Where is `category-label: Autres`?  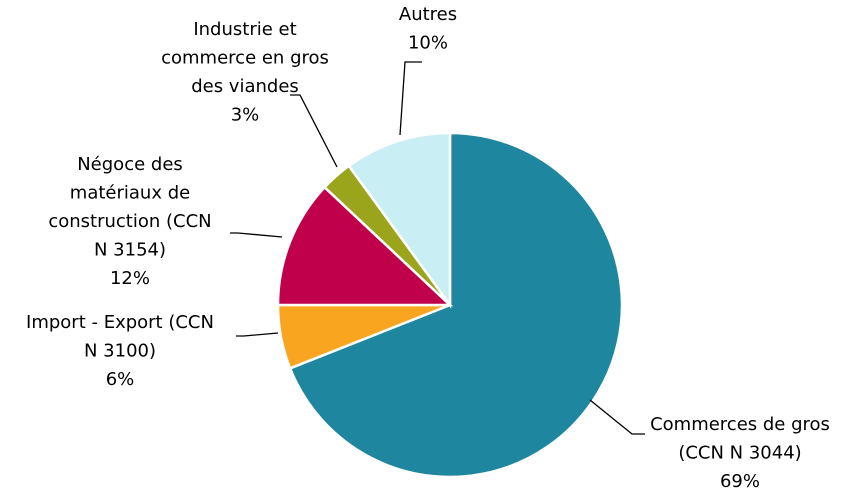
category-label: Autres is located at coordinates (428, 14).